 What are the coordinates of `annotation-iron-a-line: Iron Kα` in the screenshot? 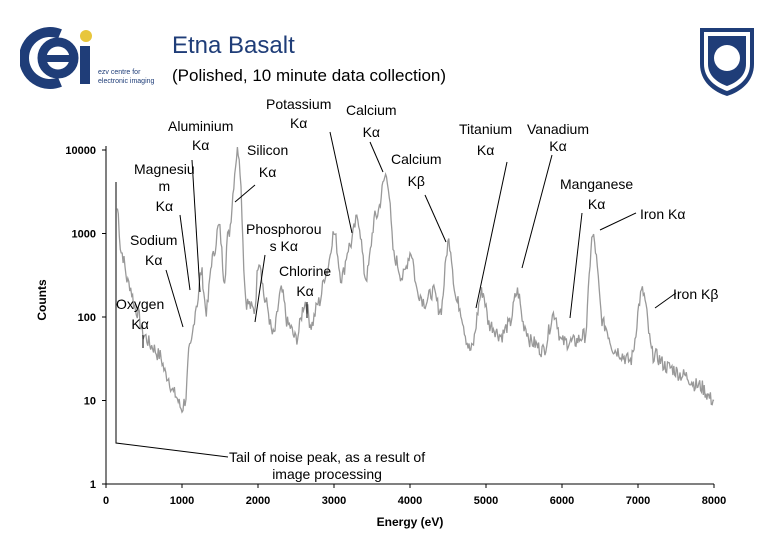 It's located at (663, 214).